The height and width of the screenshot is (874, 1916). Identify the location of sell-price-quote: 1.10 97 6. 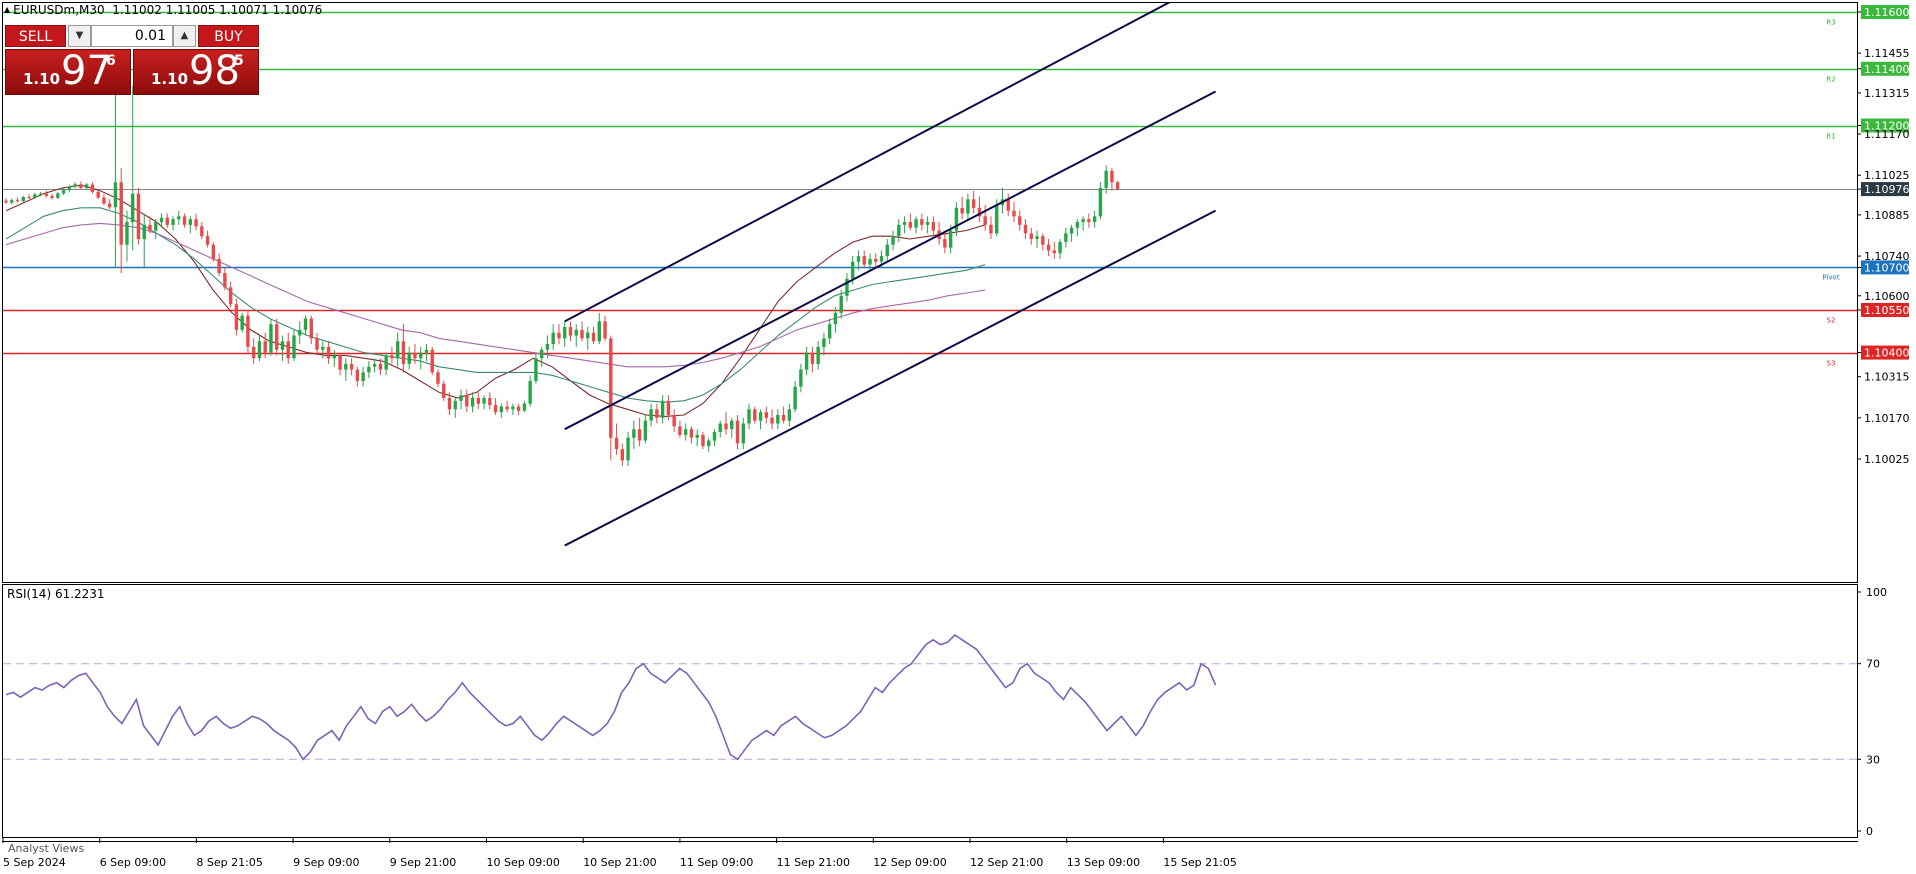
(68, 71).